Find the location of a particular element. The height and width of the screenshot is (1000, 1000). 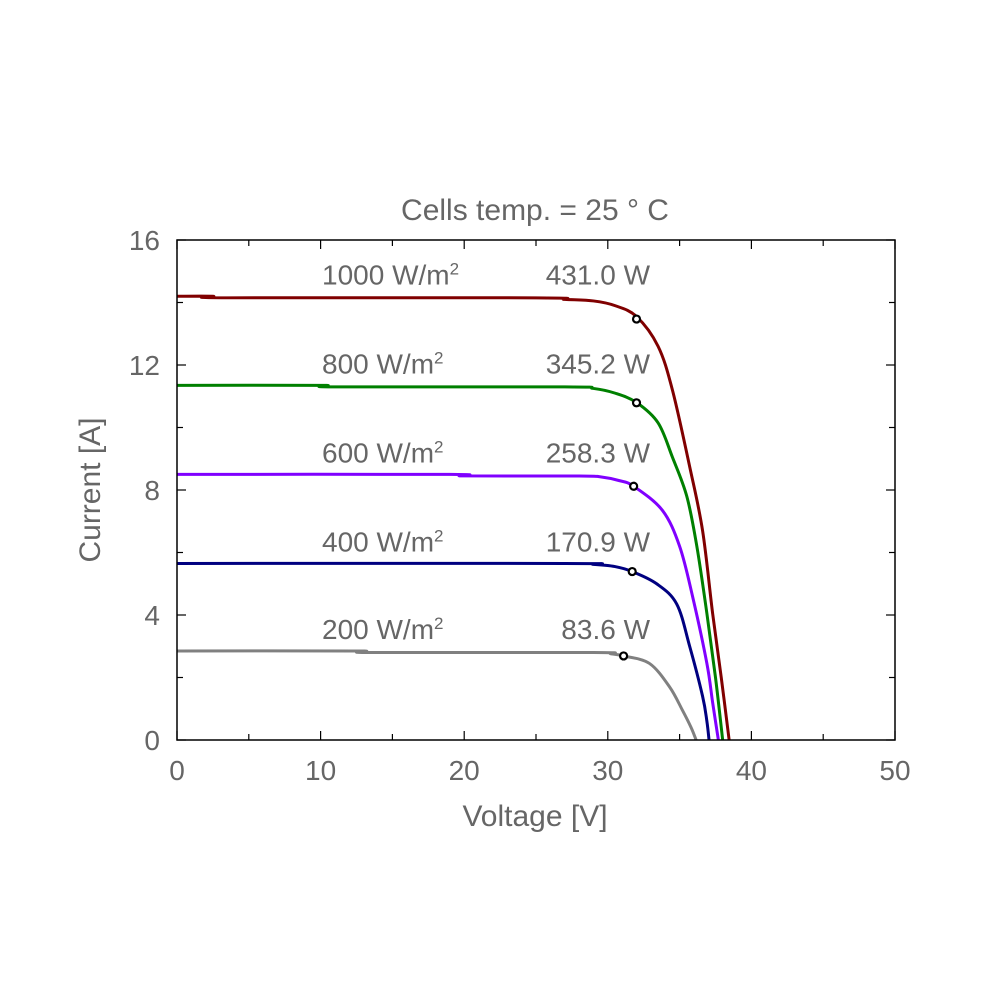

y-tick-label: 4 is located at coordinates (152, 615).